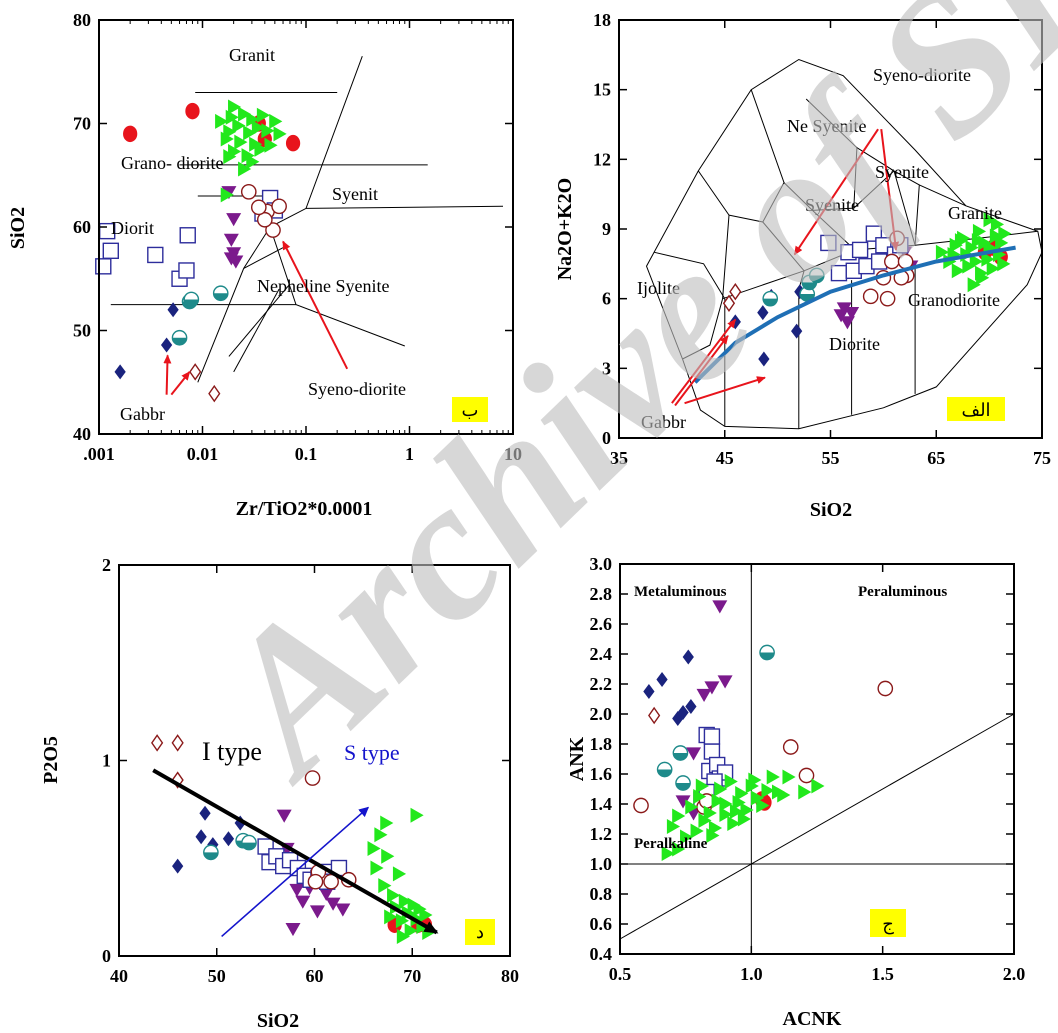 This screenshot has width=1058, height=1033. Describe the element at coordinates (606, 438) in the screenshot. I see `y-tick-label: 0` at that location.